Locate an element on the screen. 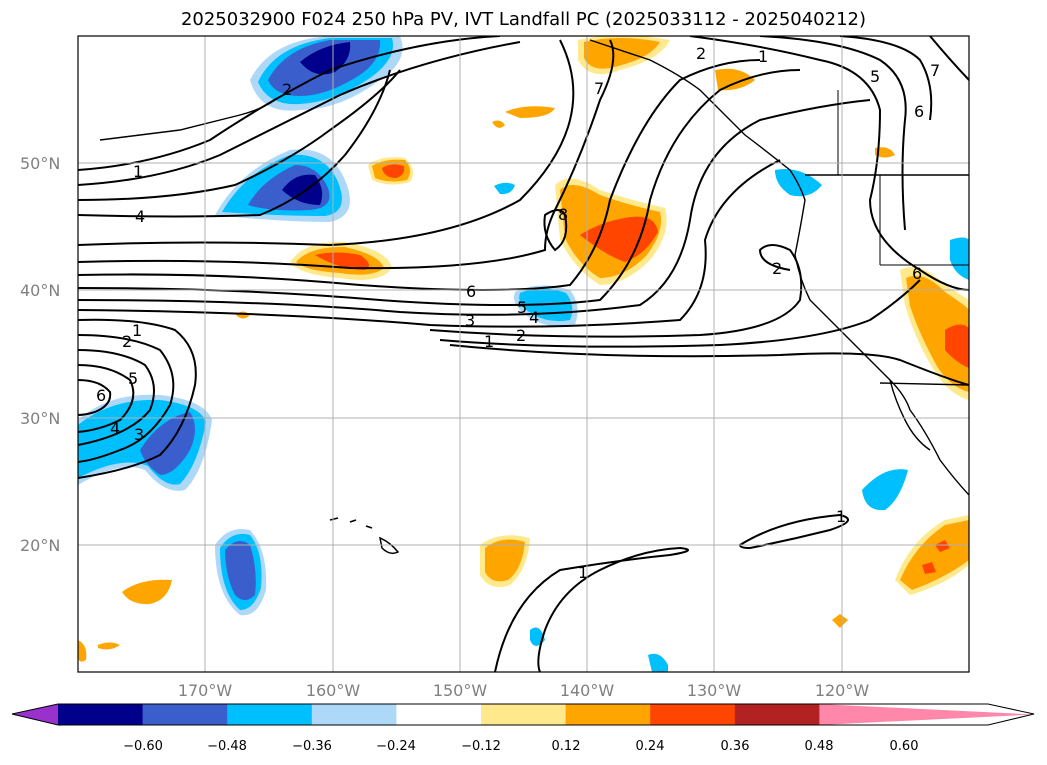 The width and height of the screenshot is (1047, 765). negative-anomaly-baja is located at coordinates (885, 490).